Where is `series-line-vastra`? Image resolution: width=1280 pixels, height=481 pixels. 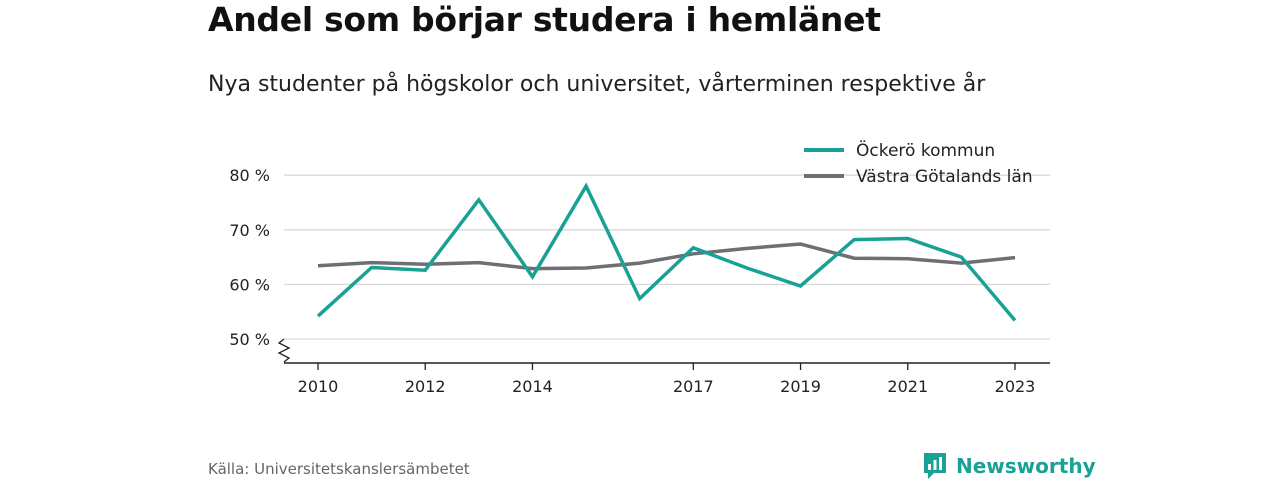 series-line-vastra is located at coordinates (666, 256).